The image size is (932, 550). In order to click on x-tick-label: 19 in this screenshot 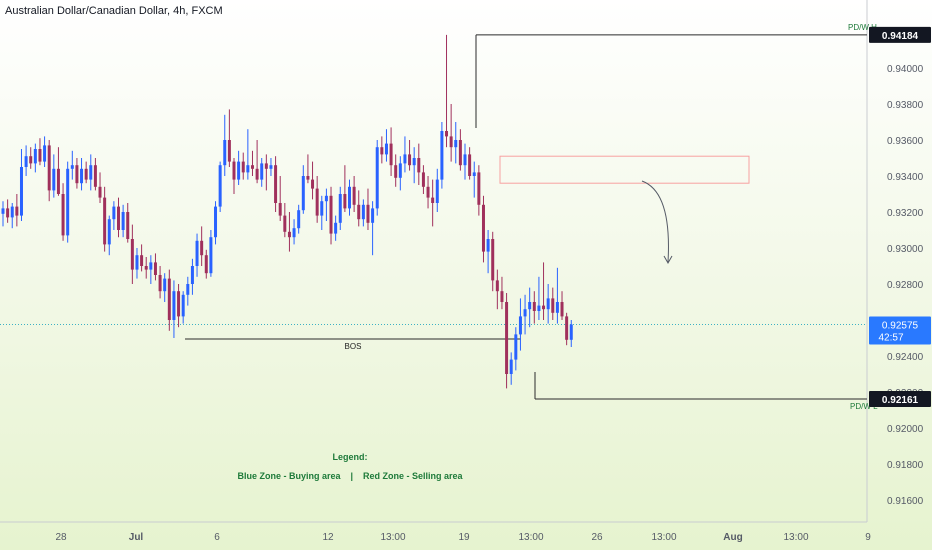, I will do `click(464, 537)`.